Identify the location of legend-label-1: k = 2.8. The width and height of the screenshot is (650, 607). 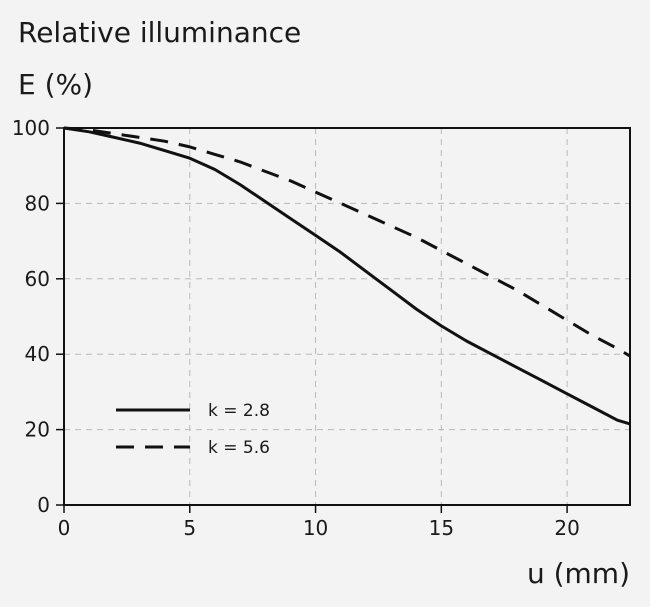
(239, 411).